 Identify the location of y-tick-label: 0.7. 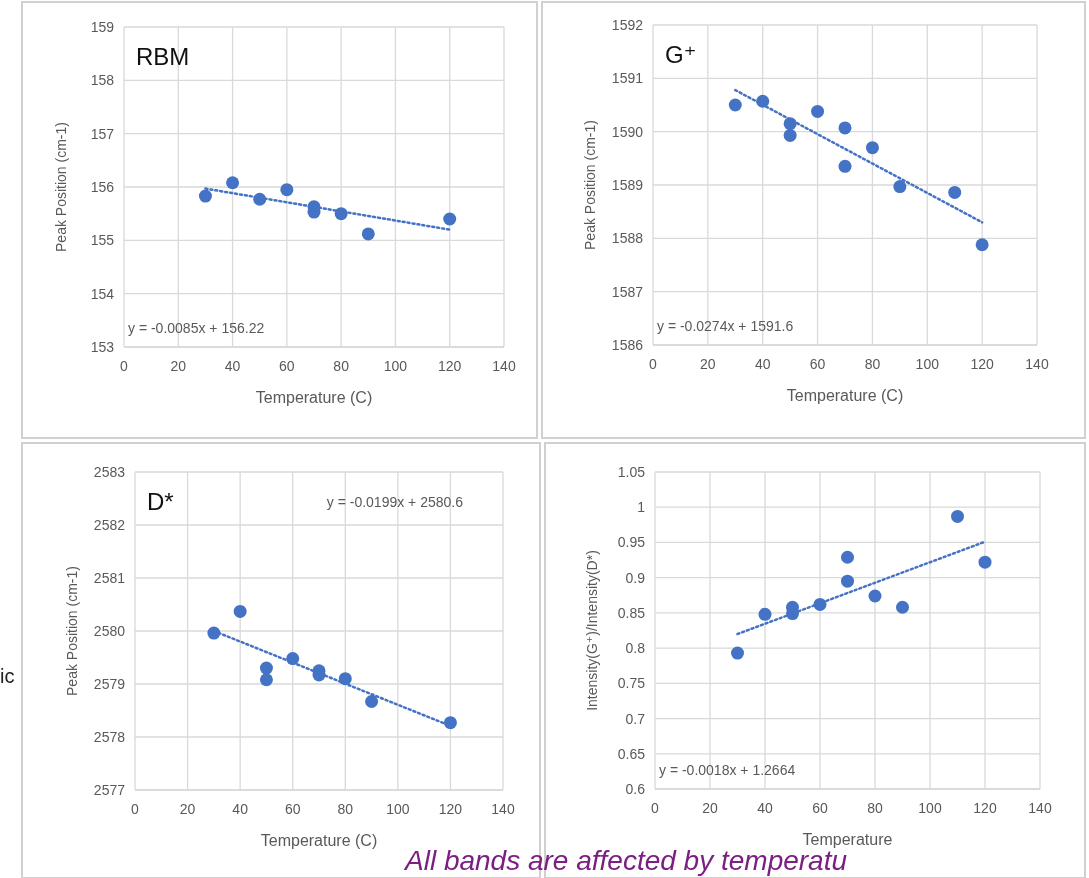
(635, 718).